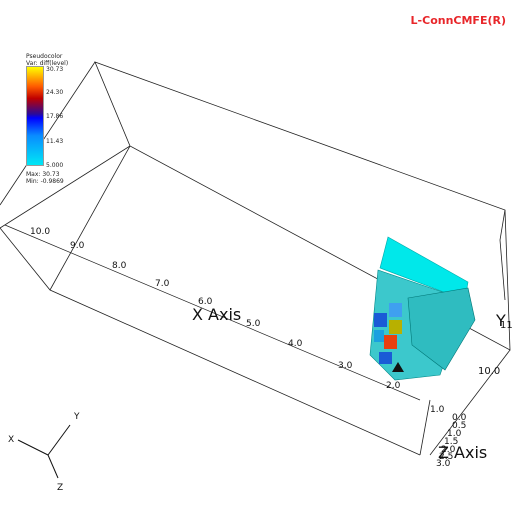 The width and height of the screenshot is (512, 512). Describe the element at coordinates (77, 246) in the screenshot. I see `svg-text: 9.0` at that location.